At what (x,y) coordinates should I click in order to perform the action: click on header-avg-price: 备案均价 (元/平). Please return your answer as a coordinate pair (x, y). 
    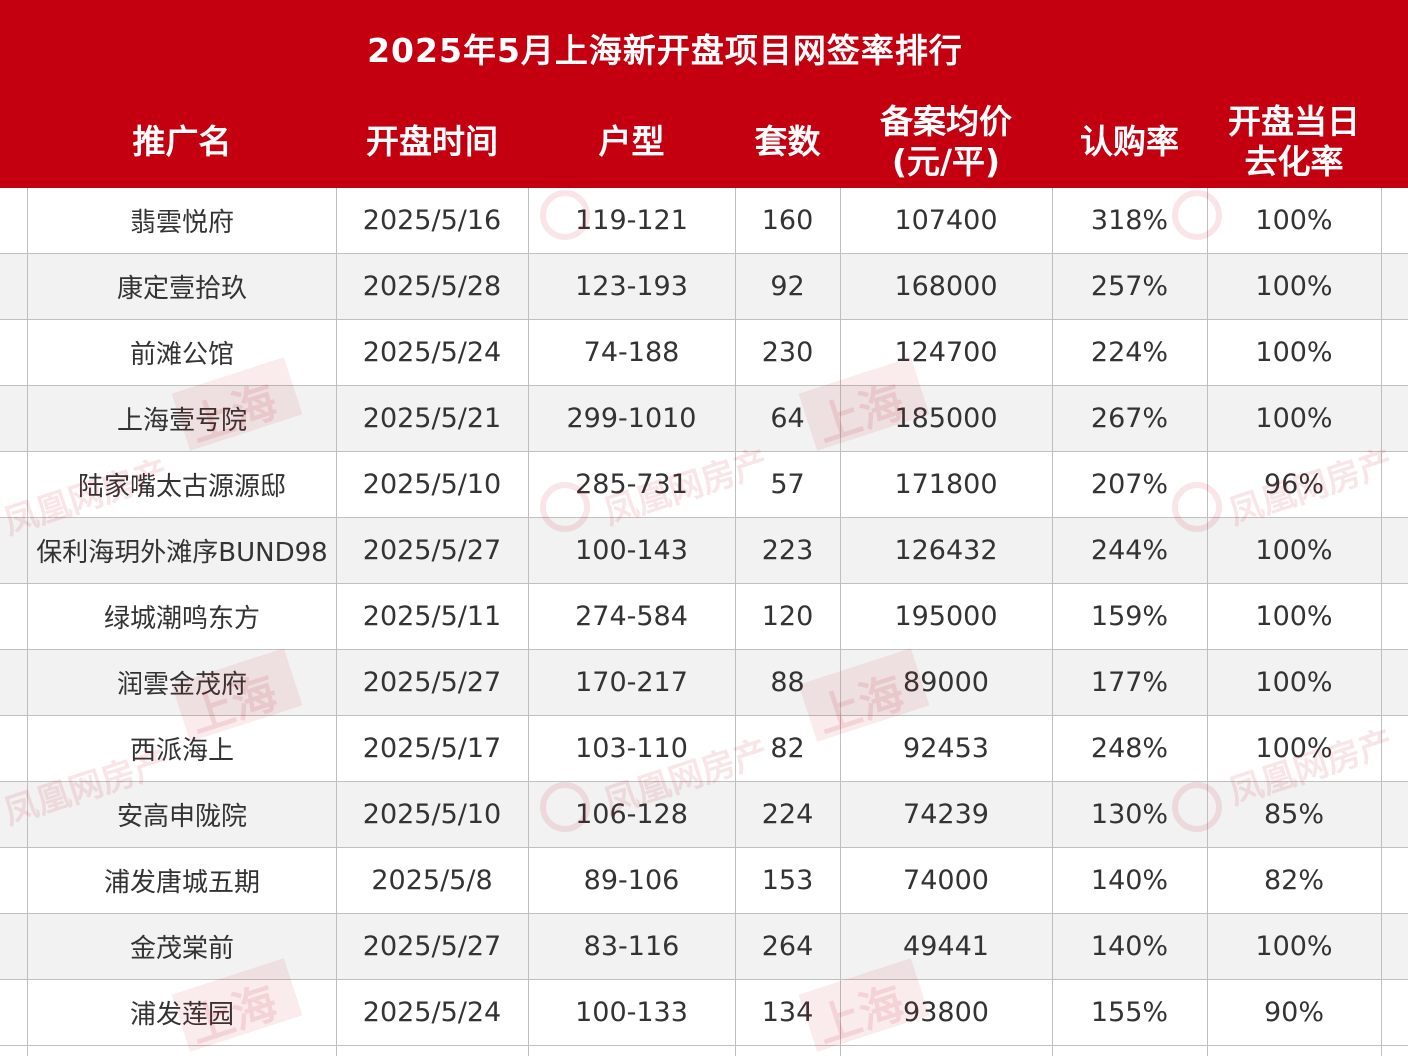
    Looking at the image, I should click on (946, 141).